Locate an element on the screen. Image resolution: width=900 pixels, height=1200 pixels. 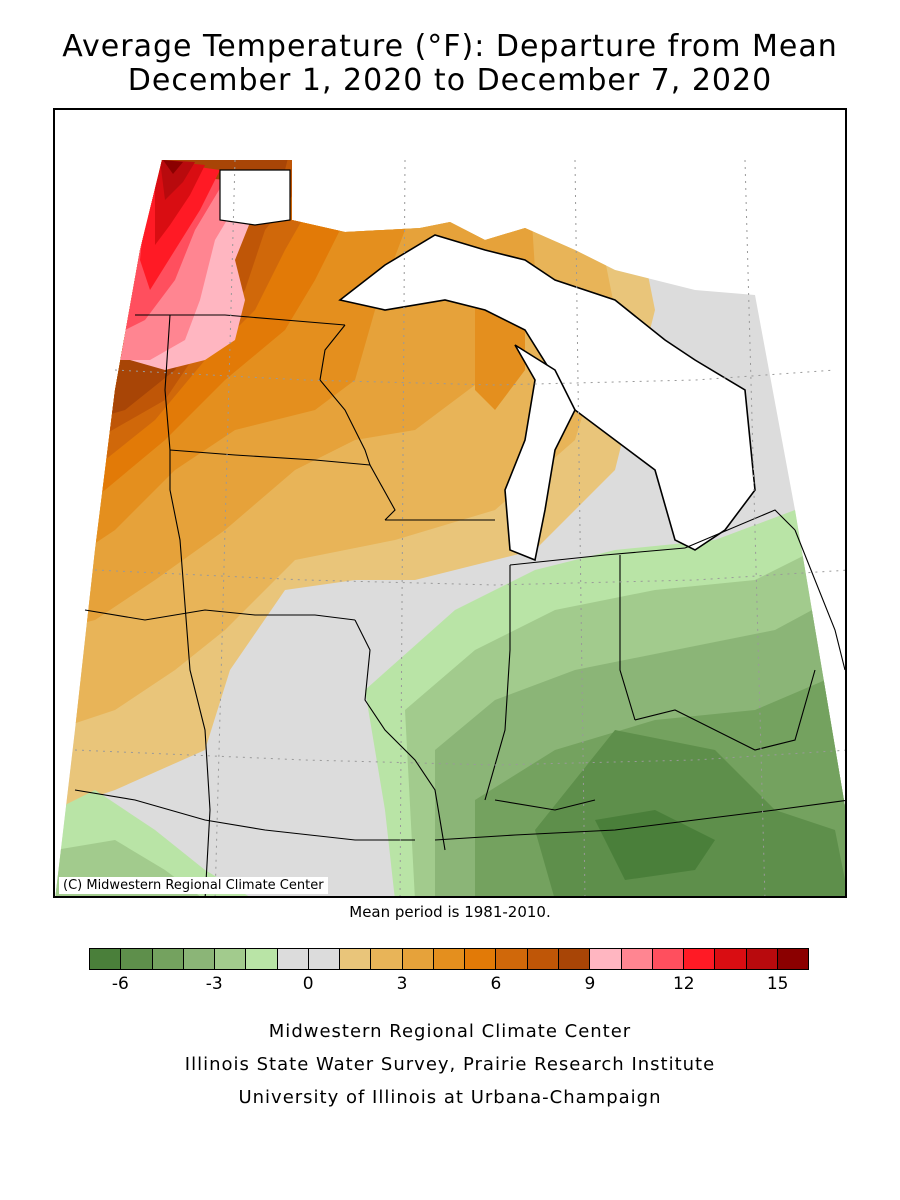
footer-organization: Midwestern Regional Climate Center is located at coordinates (450, 1031).